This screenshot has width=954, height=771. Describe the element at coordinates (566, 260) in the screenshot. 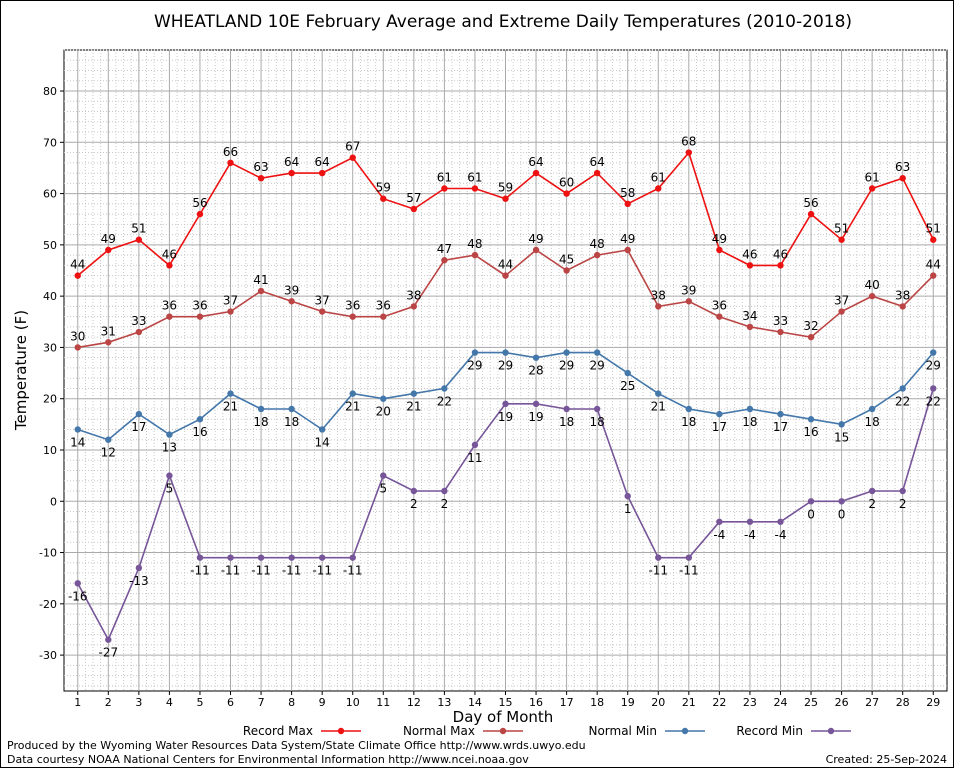

I see `data-label: 45` at that location.